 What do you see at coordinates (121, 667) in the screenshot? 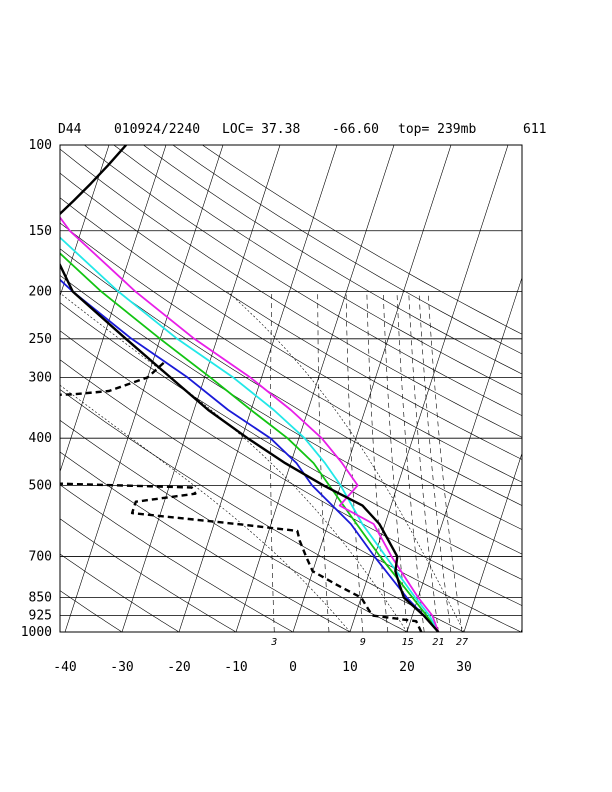
I see `temperature-tick-label: -30` at bounding box center [121, 667].